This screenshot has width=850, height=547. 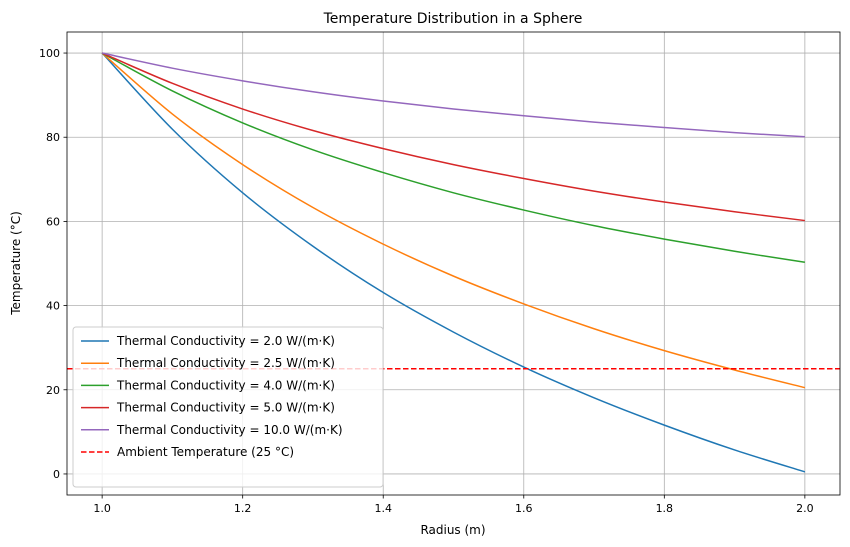 I want to click on legend-label: Thermal Conductivity = 4.0 W/(m·K), so click(x=225, y=385).